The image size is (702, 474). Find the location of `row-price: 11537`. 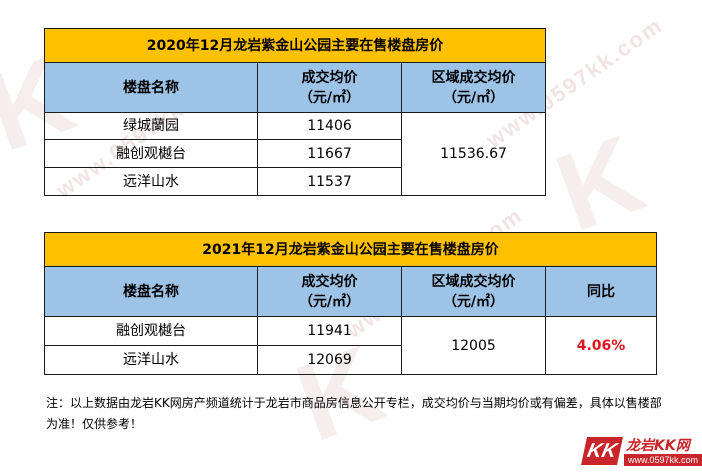

row-price: 11537 is located at coordinates (329, 181).